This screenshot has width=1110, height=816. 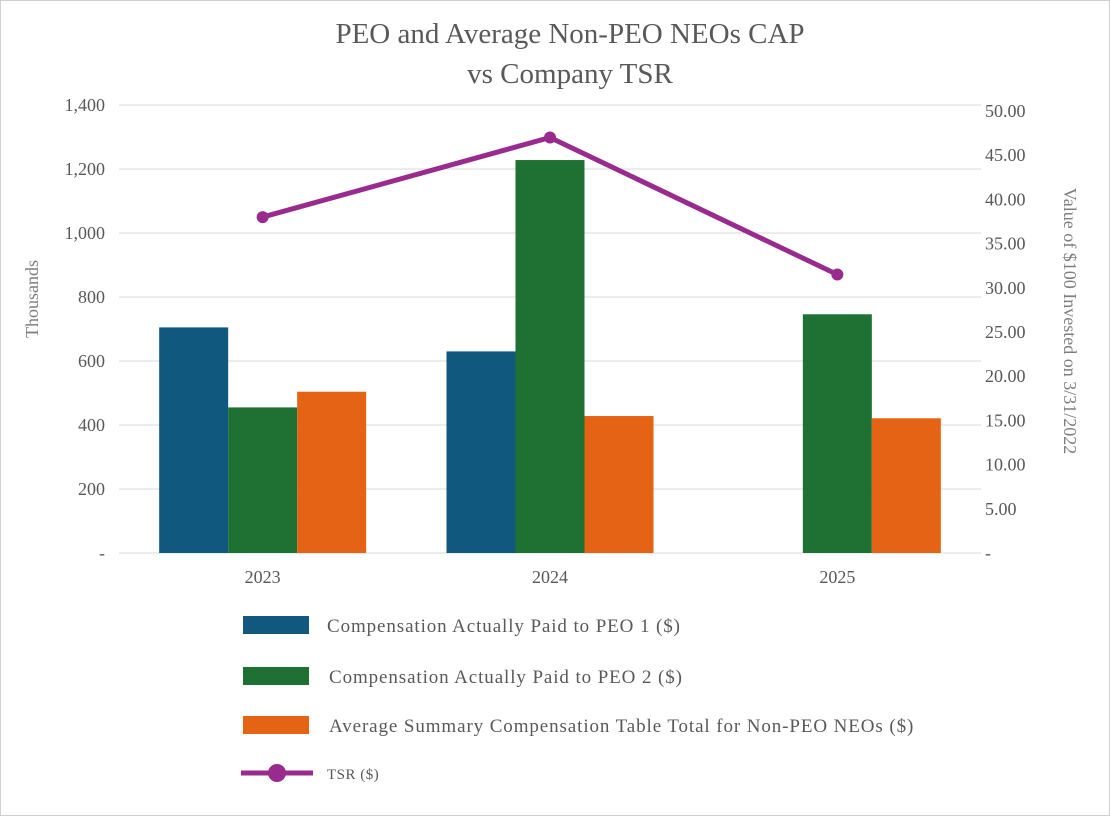 I want to click on x-axis-ticks: 2023 2024 2025, so click(x=550, y=577).